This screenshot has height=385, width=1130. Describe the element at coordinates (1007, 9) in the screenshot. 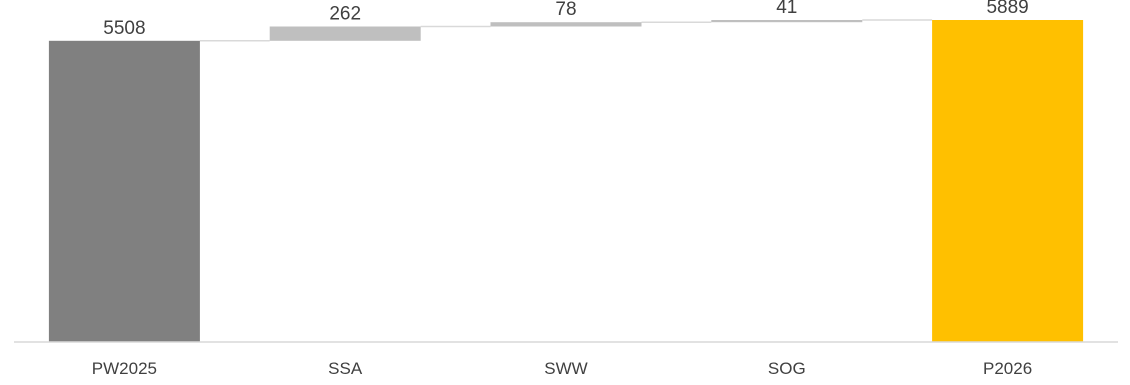

I see `value-label-p2026: 5889` at that location.